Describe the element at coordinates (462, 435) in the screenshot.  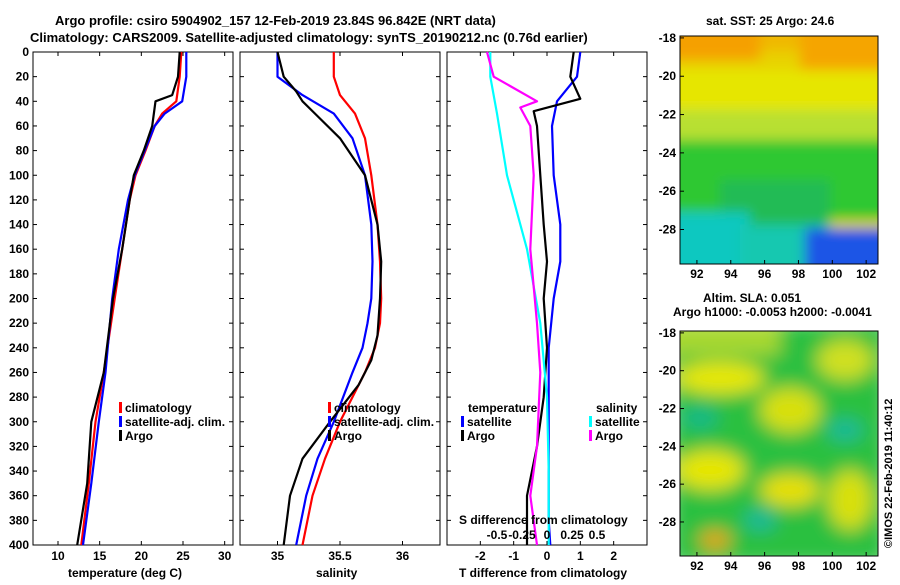
I see `legend-swatch-t-argo` at that location.